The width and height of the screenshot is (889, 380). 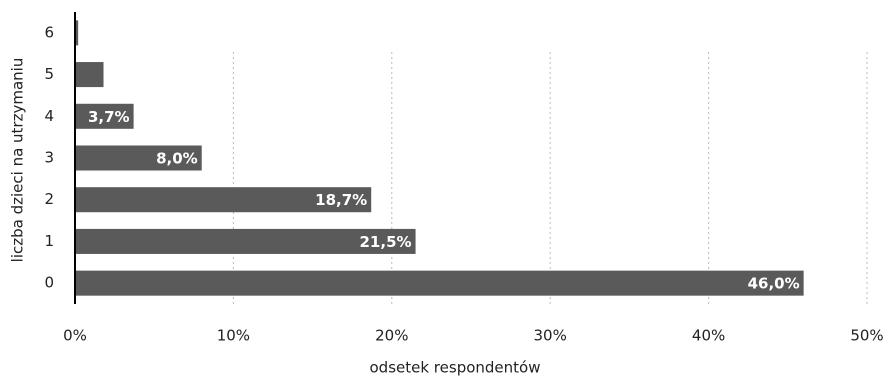 I want to click on y-tick-label: 2, so click(x=49, y=199).